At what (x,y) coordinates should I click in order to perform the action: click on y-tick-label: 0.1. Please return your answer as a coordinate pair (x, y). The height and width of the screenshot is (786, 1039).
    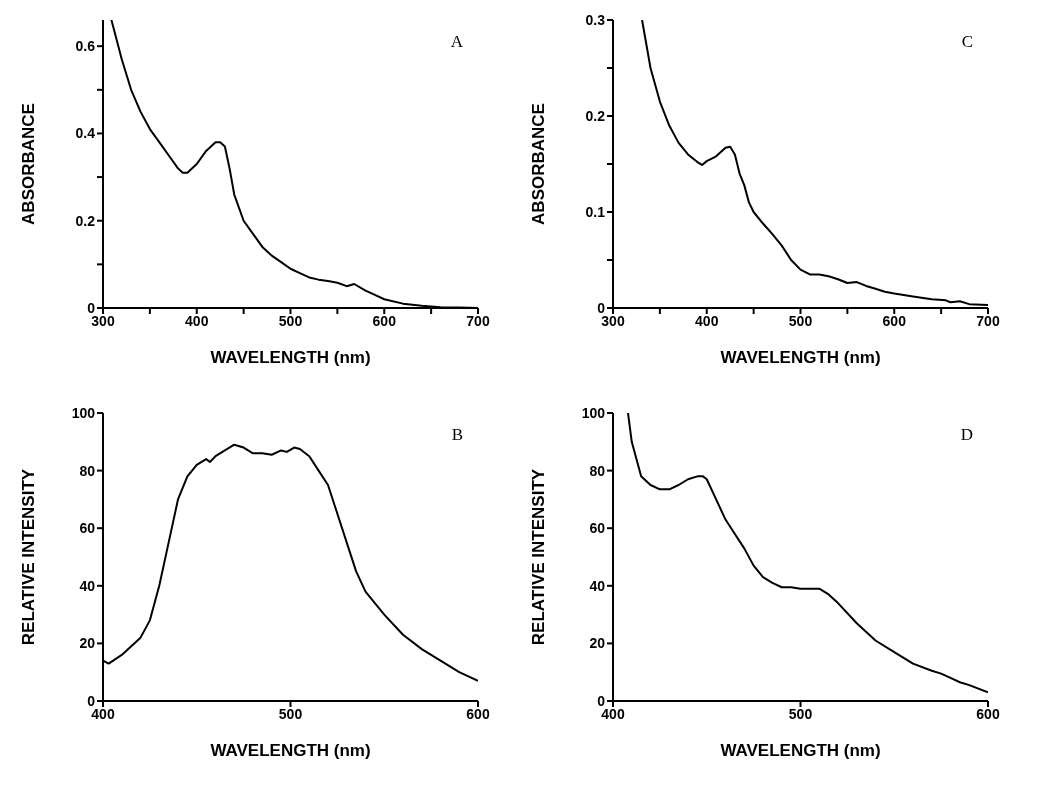
    Looking at the image, I should click on (595, 211).